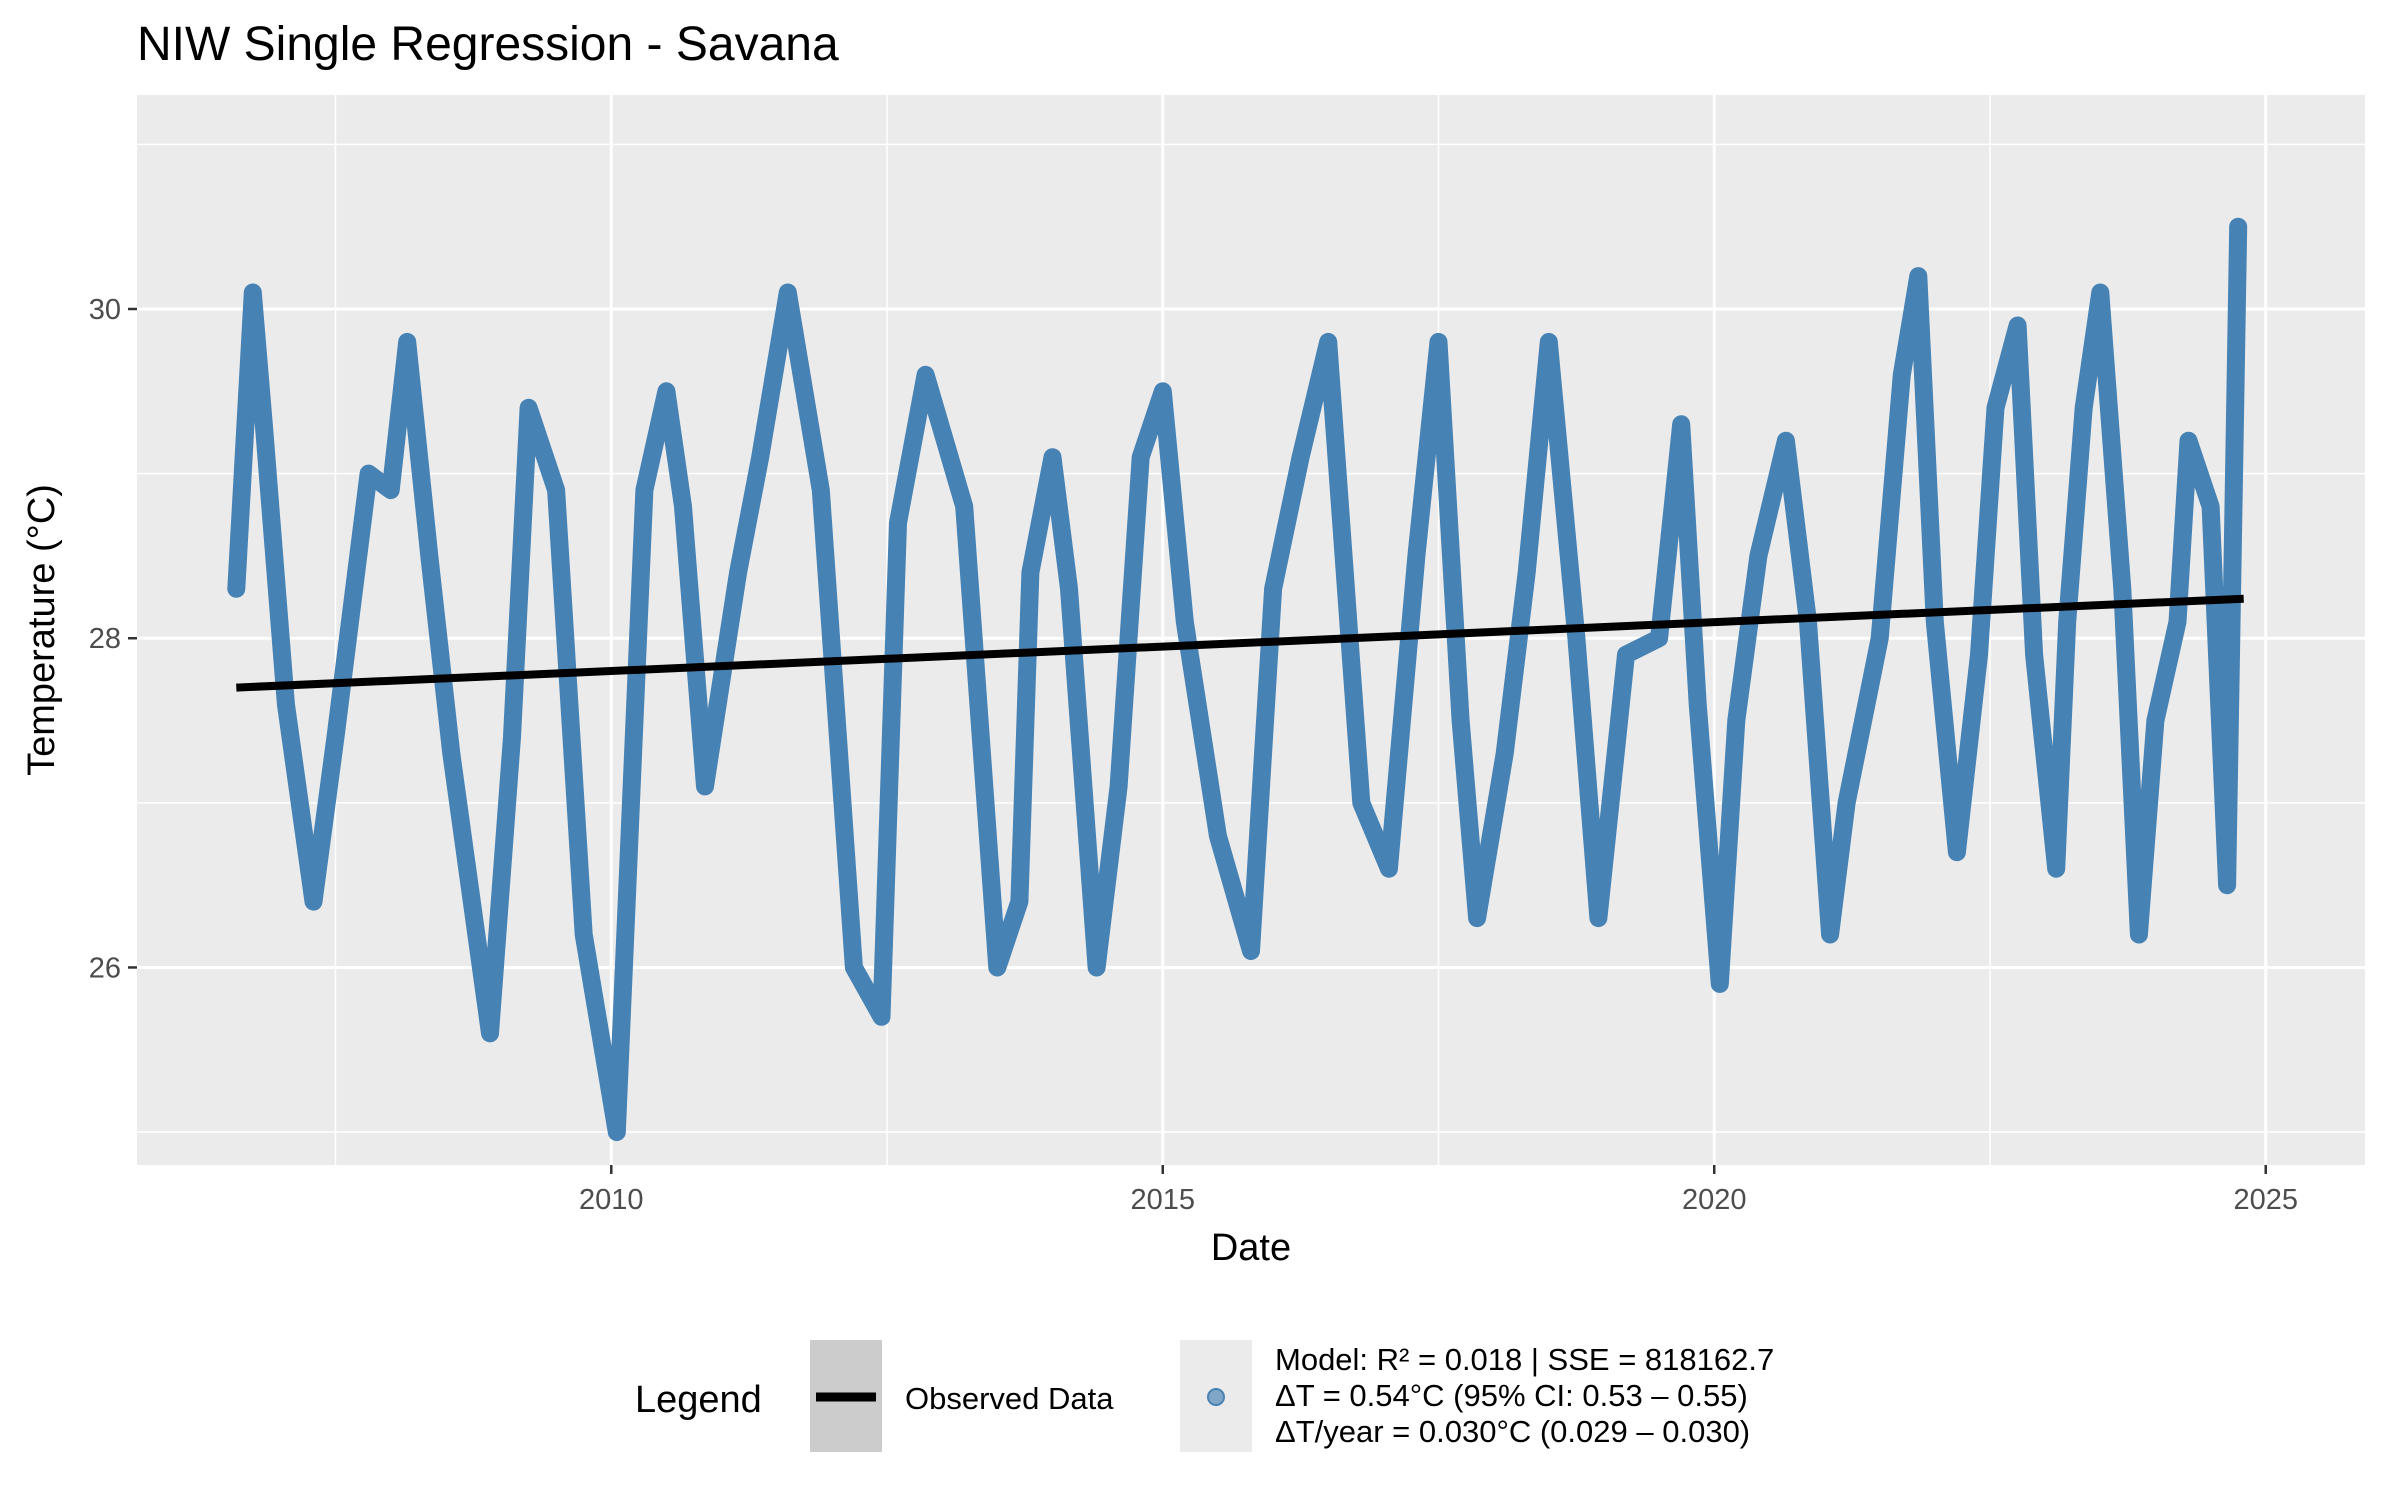  Describe the element at coordinates (1240, 643) in the screenshot. I see `regression-trend-line` at that location.